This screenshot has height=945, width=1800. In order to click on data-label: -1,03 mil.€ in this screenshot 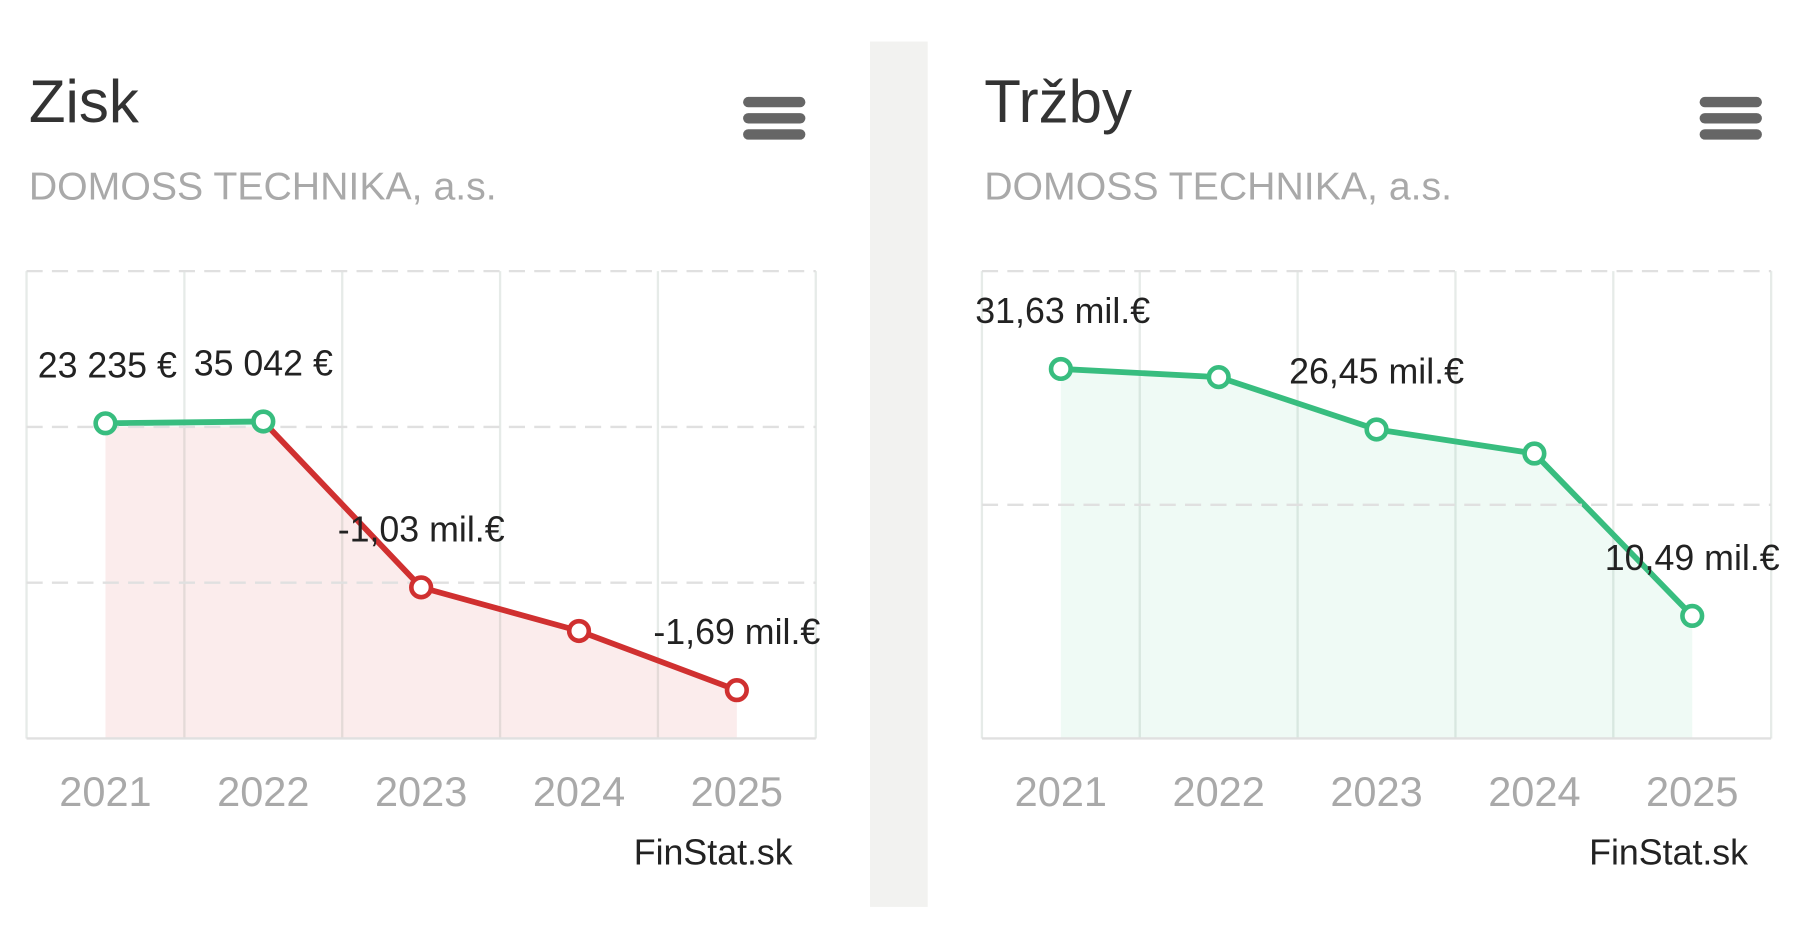, I will do `click(421, 529)`.